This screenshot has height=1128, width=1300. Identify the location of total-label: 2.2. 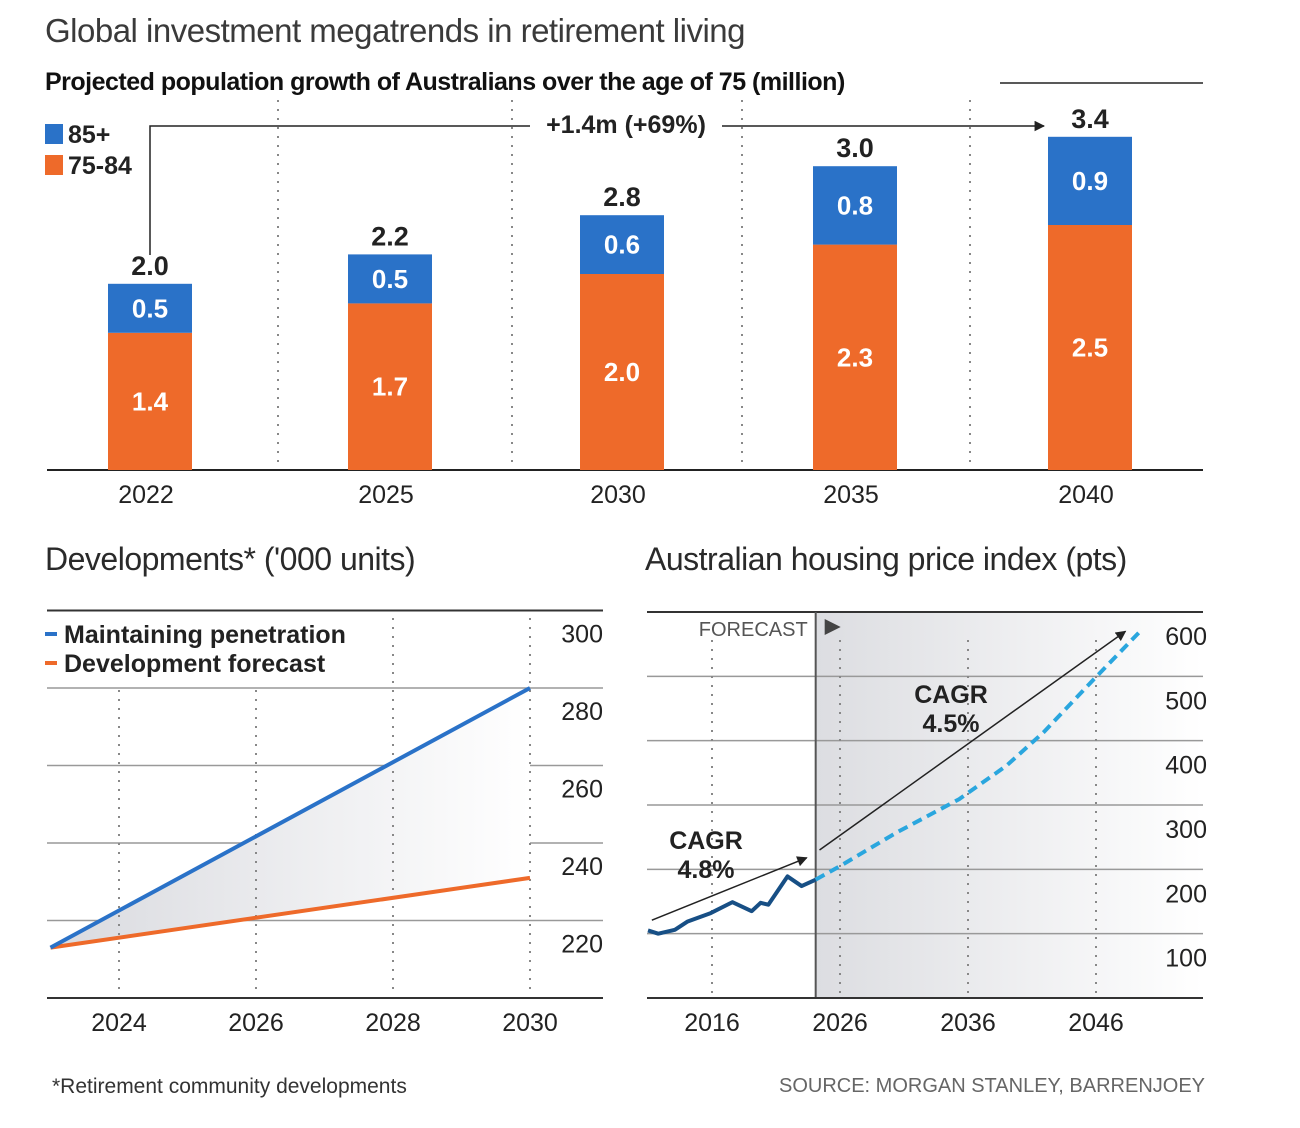
(390, 236).